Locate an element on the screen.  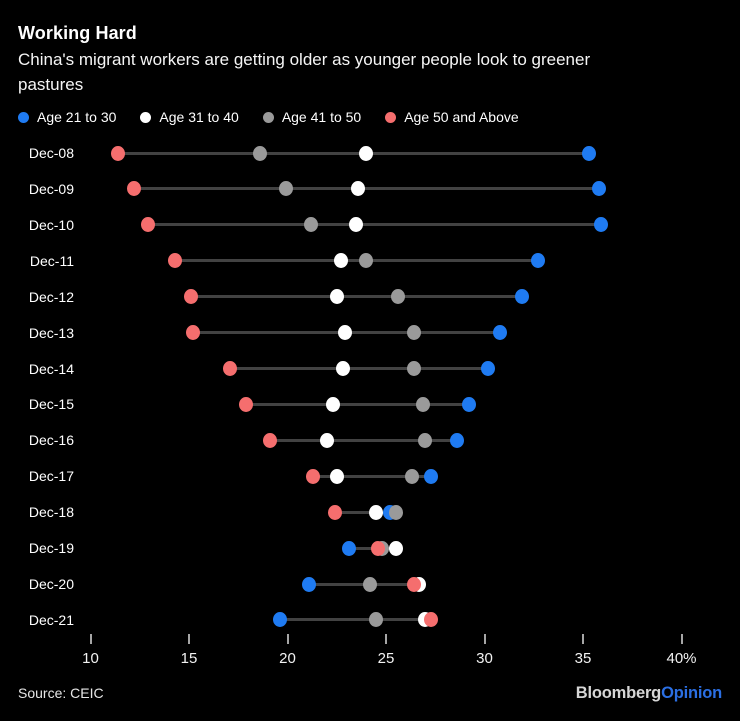
row-label-dec-13: Dec-13 is located at coordinates (51, 332).